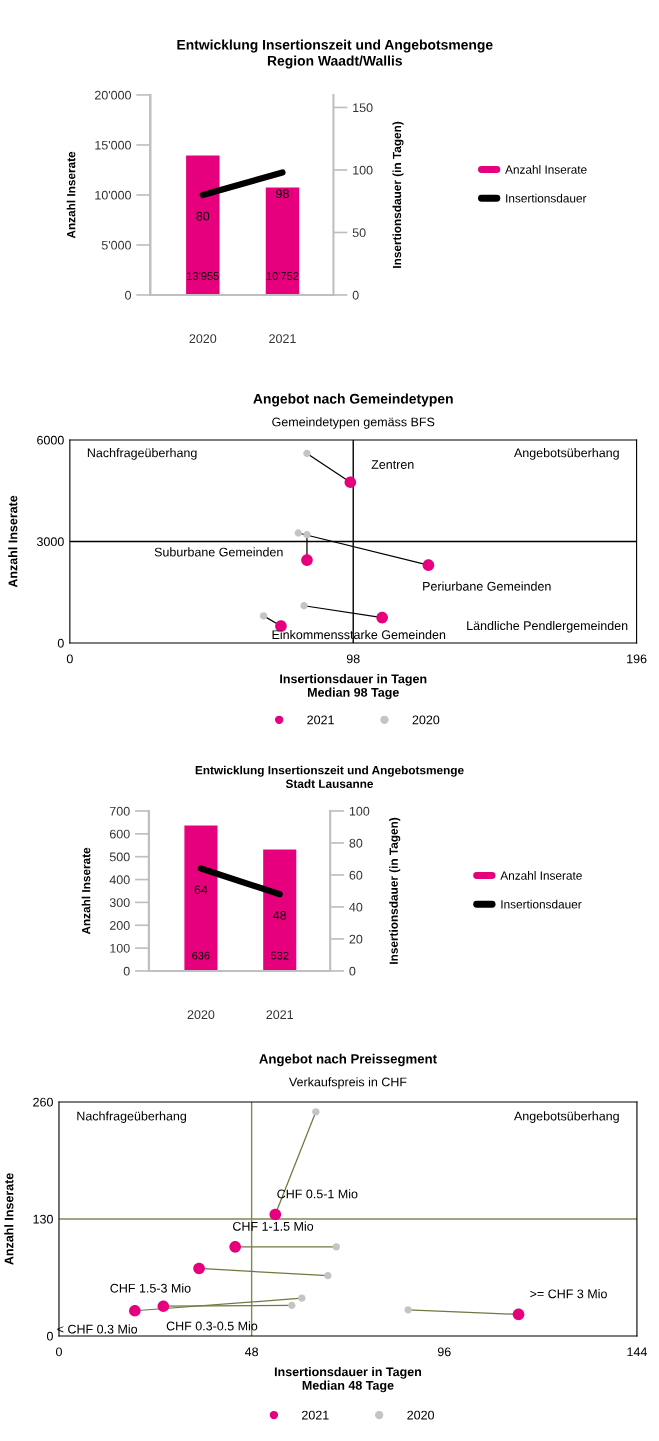 The image size is (659, 1441). I want to click on chart-title: Entwicklung Insertionszeit und Angebotsmenge Region Waadt/Wallis, so click(335, 54).